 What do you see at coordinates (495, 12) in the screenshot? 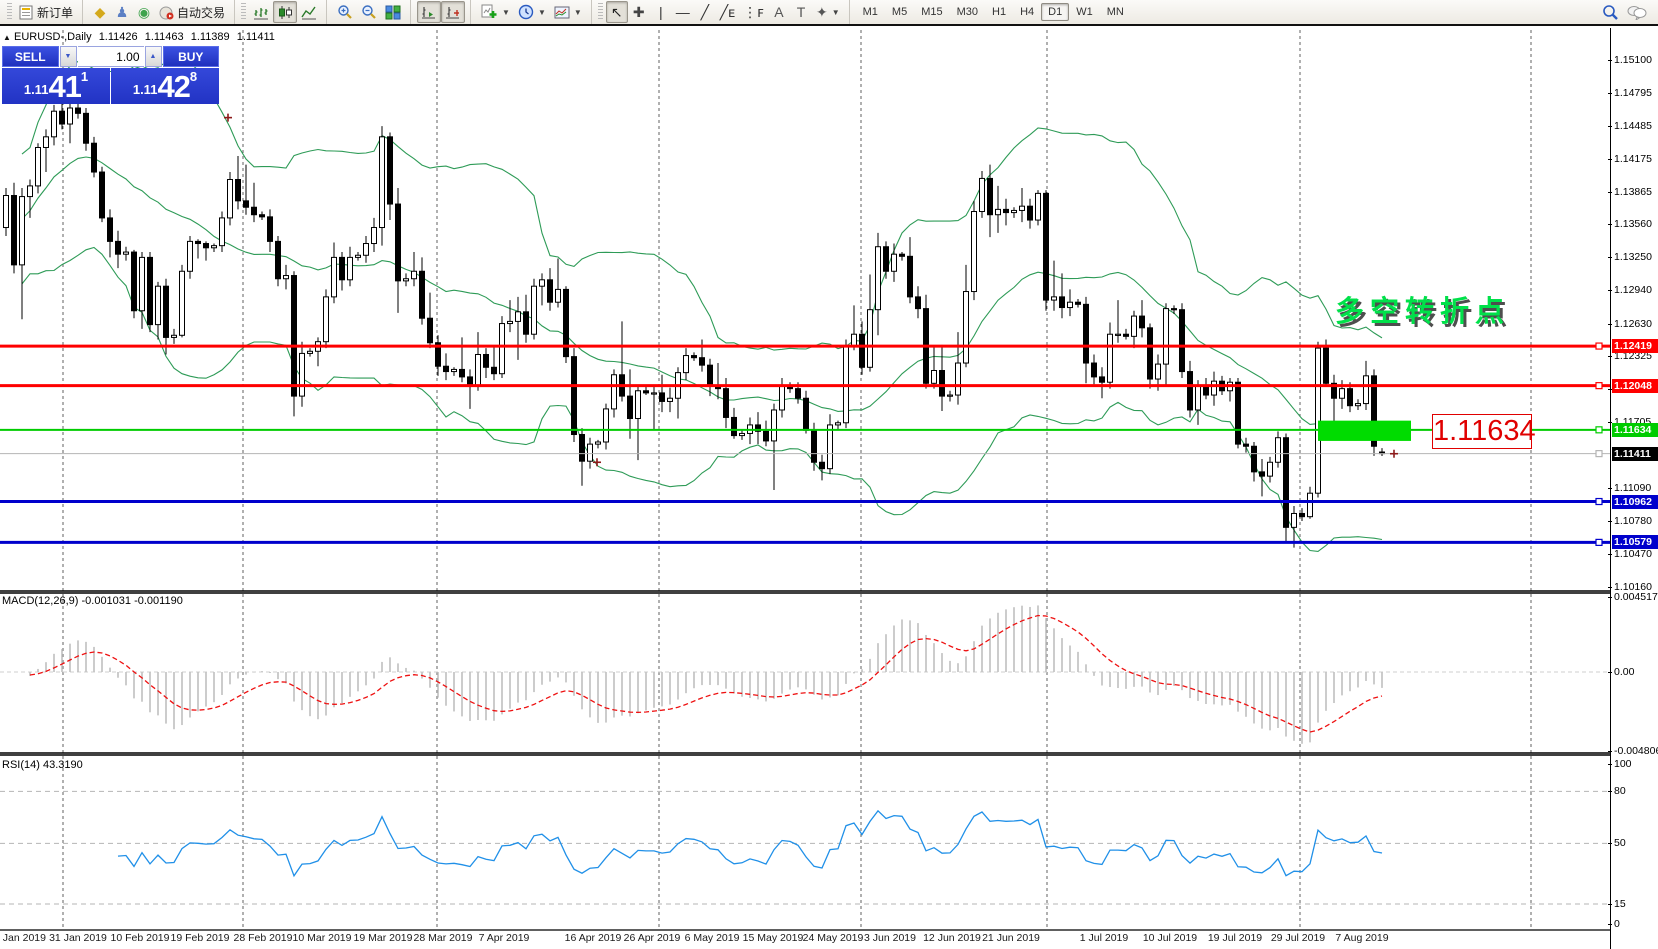
I see `indicators-button: ▼` at bounding box center [495, 12].